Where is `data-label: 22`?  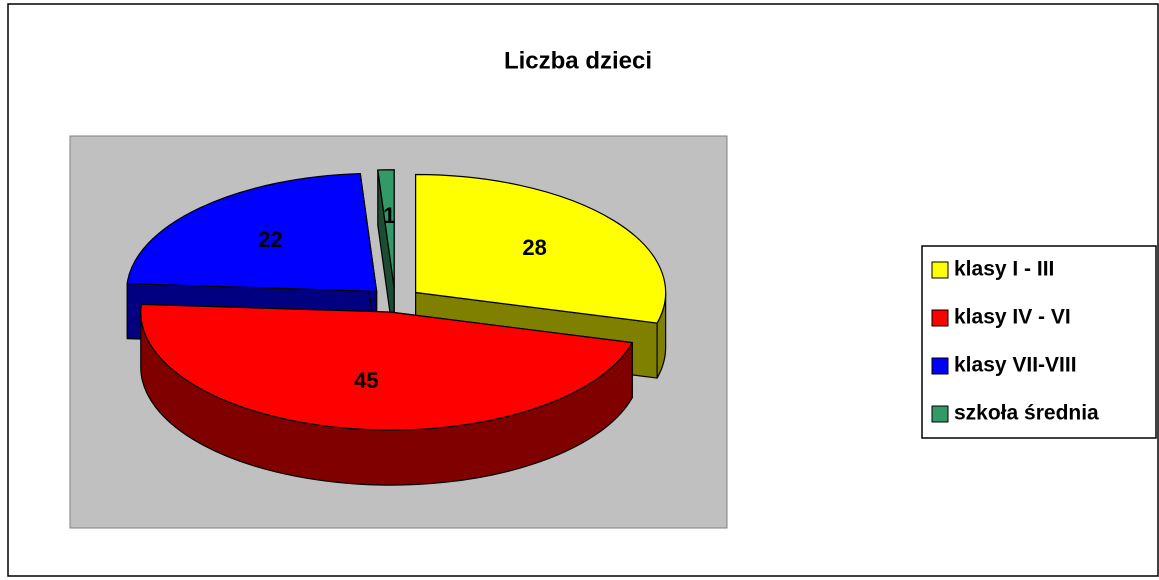
data-label: 22 is located at coordinates (270, 239).